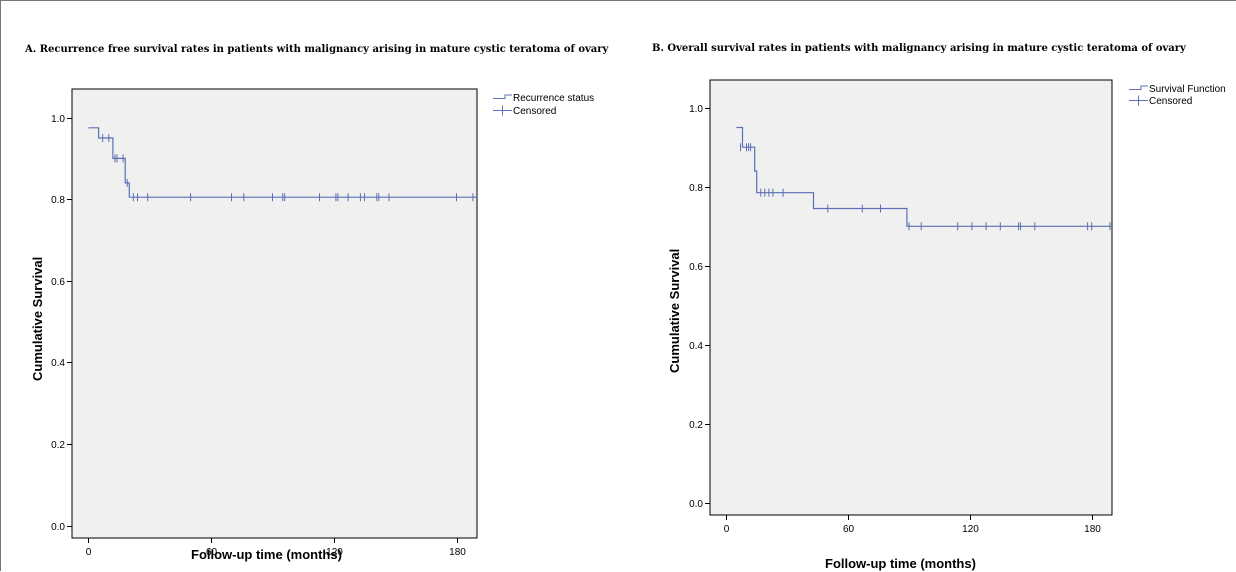  What do you see at coordinates (900, 563) in the screenshot?
I see `panel-b-x-axis-label: Follow-up time (months)` at bounding box center [900, 563].